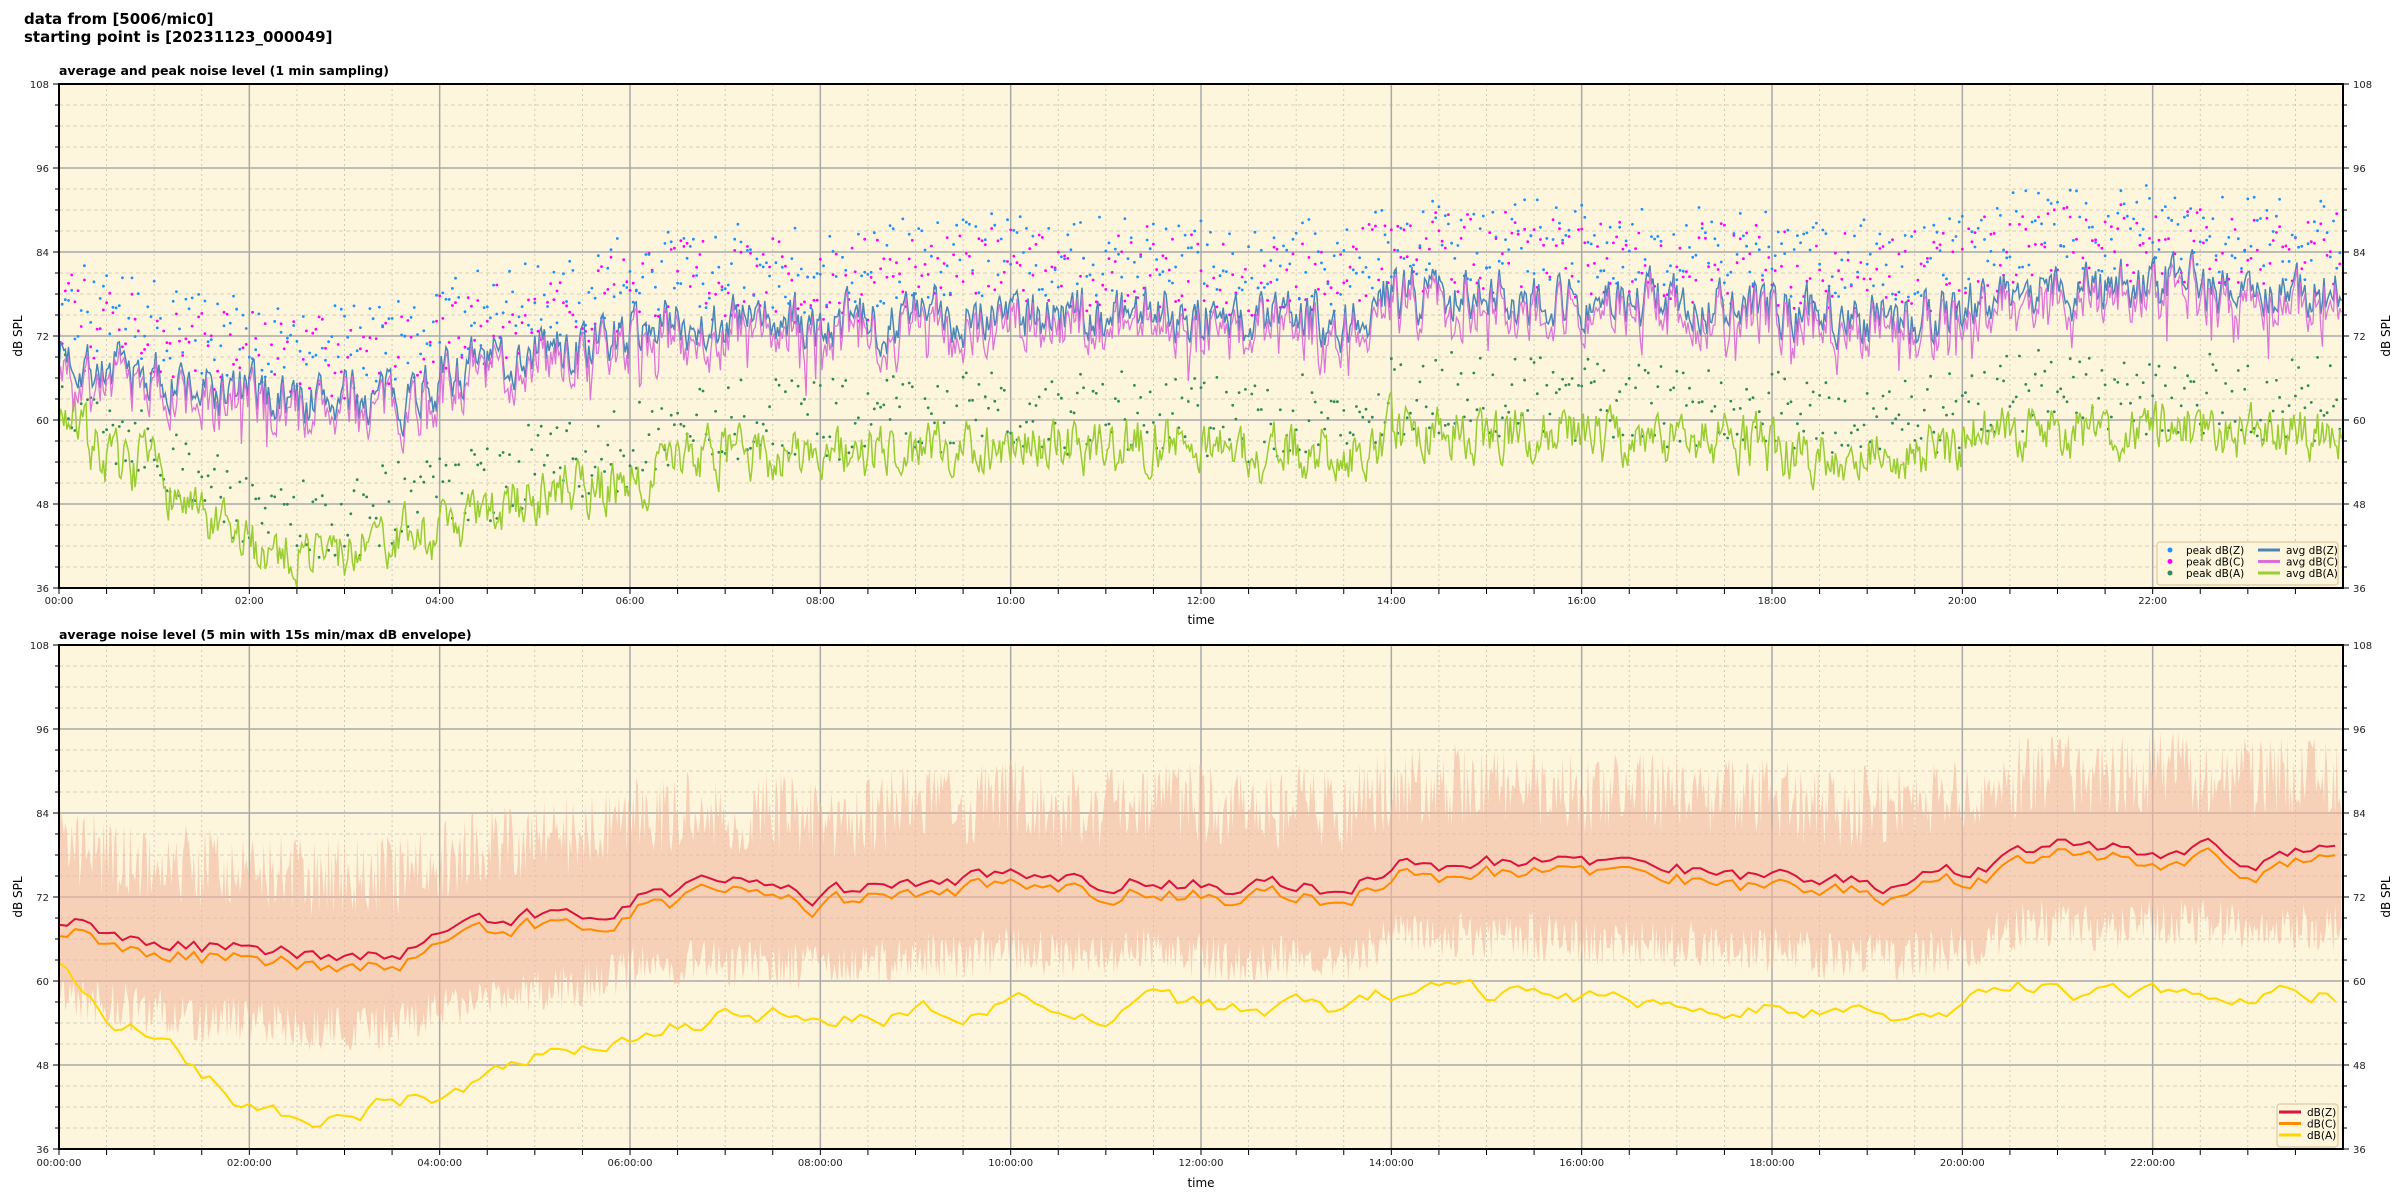  What do you see at coordinates (42, 898) in the screenshot?
I see `y-tick-label-left: 72` at bounding box center [42, 898].